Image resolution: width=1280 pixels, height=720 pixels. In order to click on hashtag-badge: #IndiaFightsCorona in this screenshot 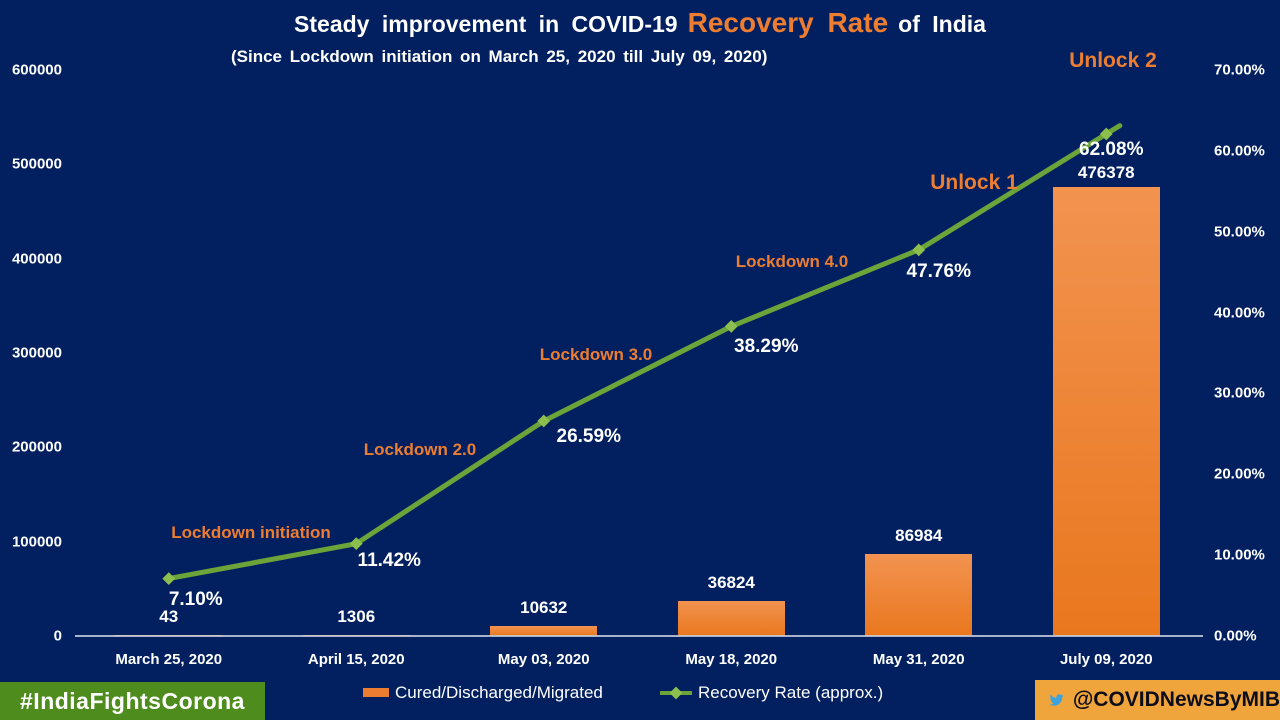, I will do `click(132, 701)`.